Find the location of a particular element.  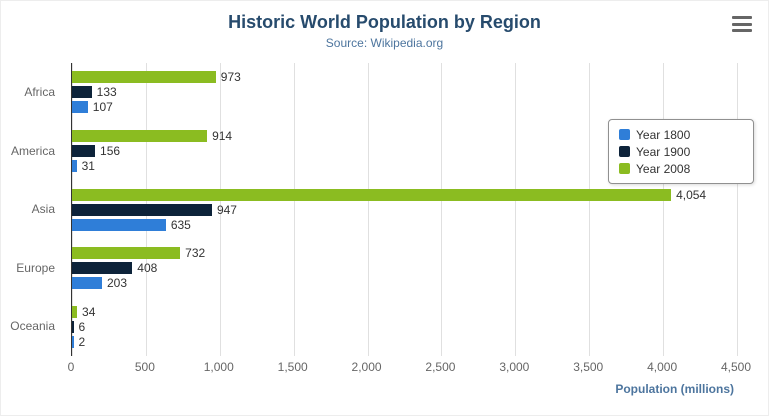

x-axis-title: Population (millions) is located at coordinates (674, 389).